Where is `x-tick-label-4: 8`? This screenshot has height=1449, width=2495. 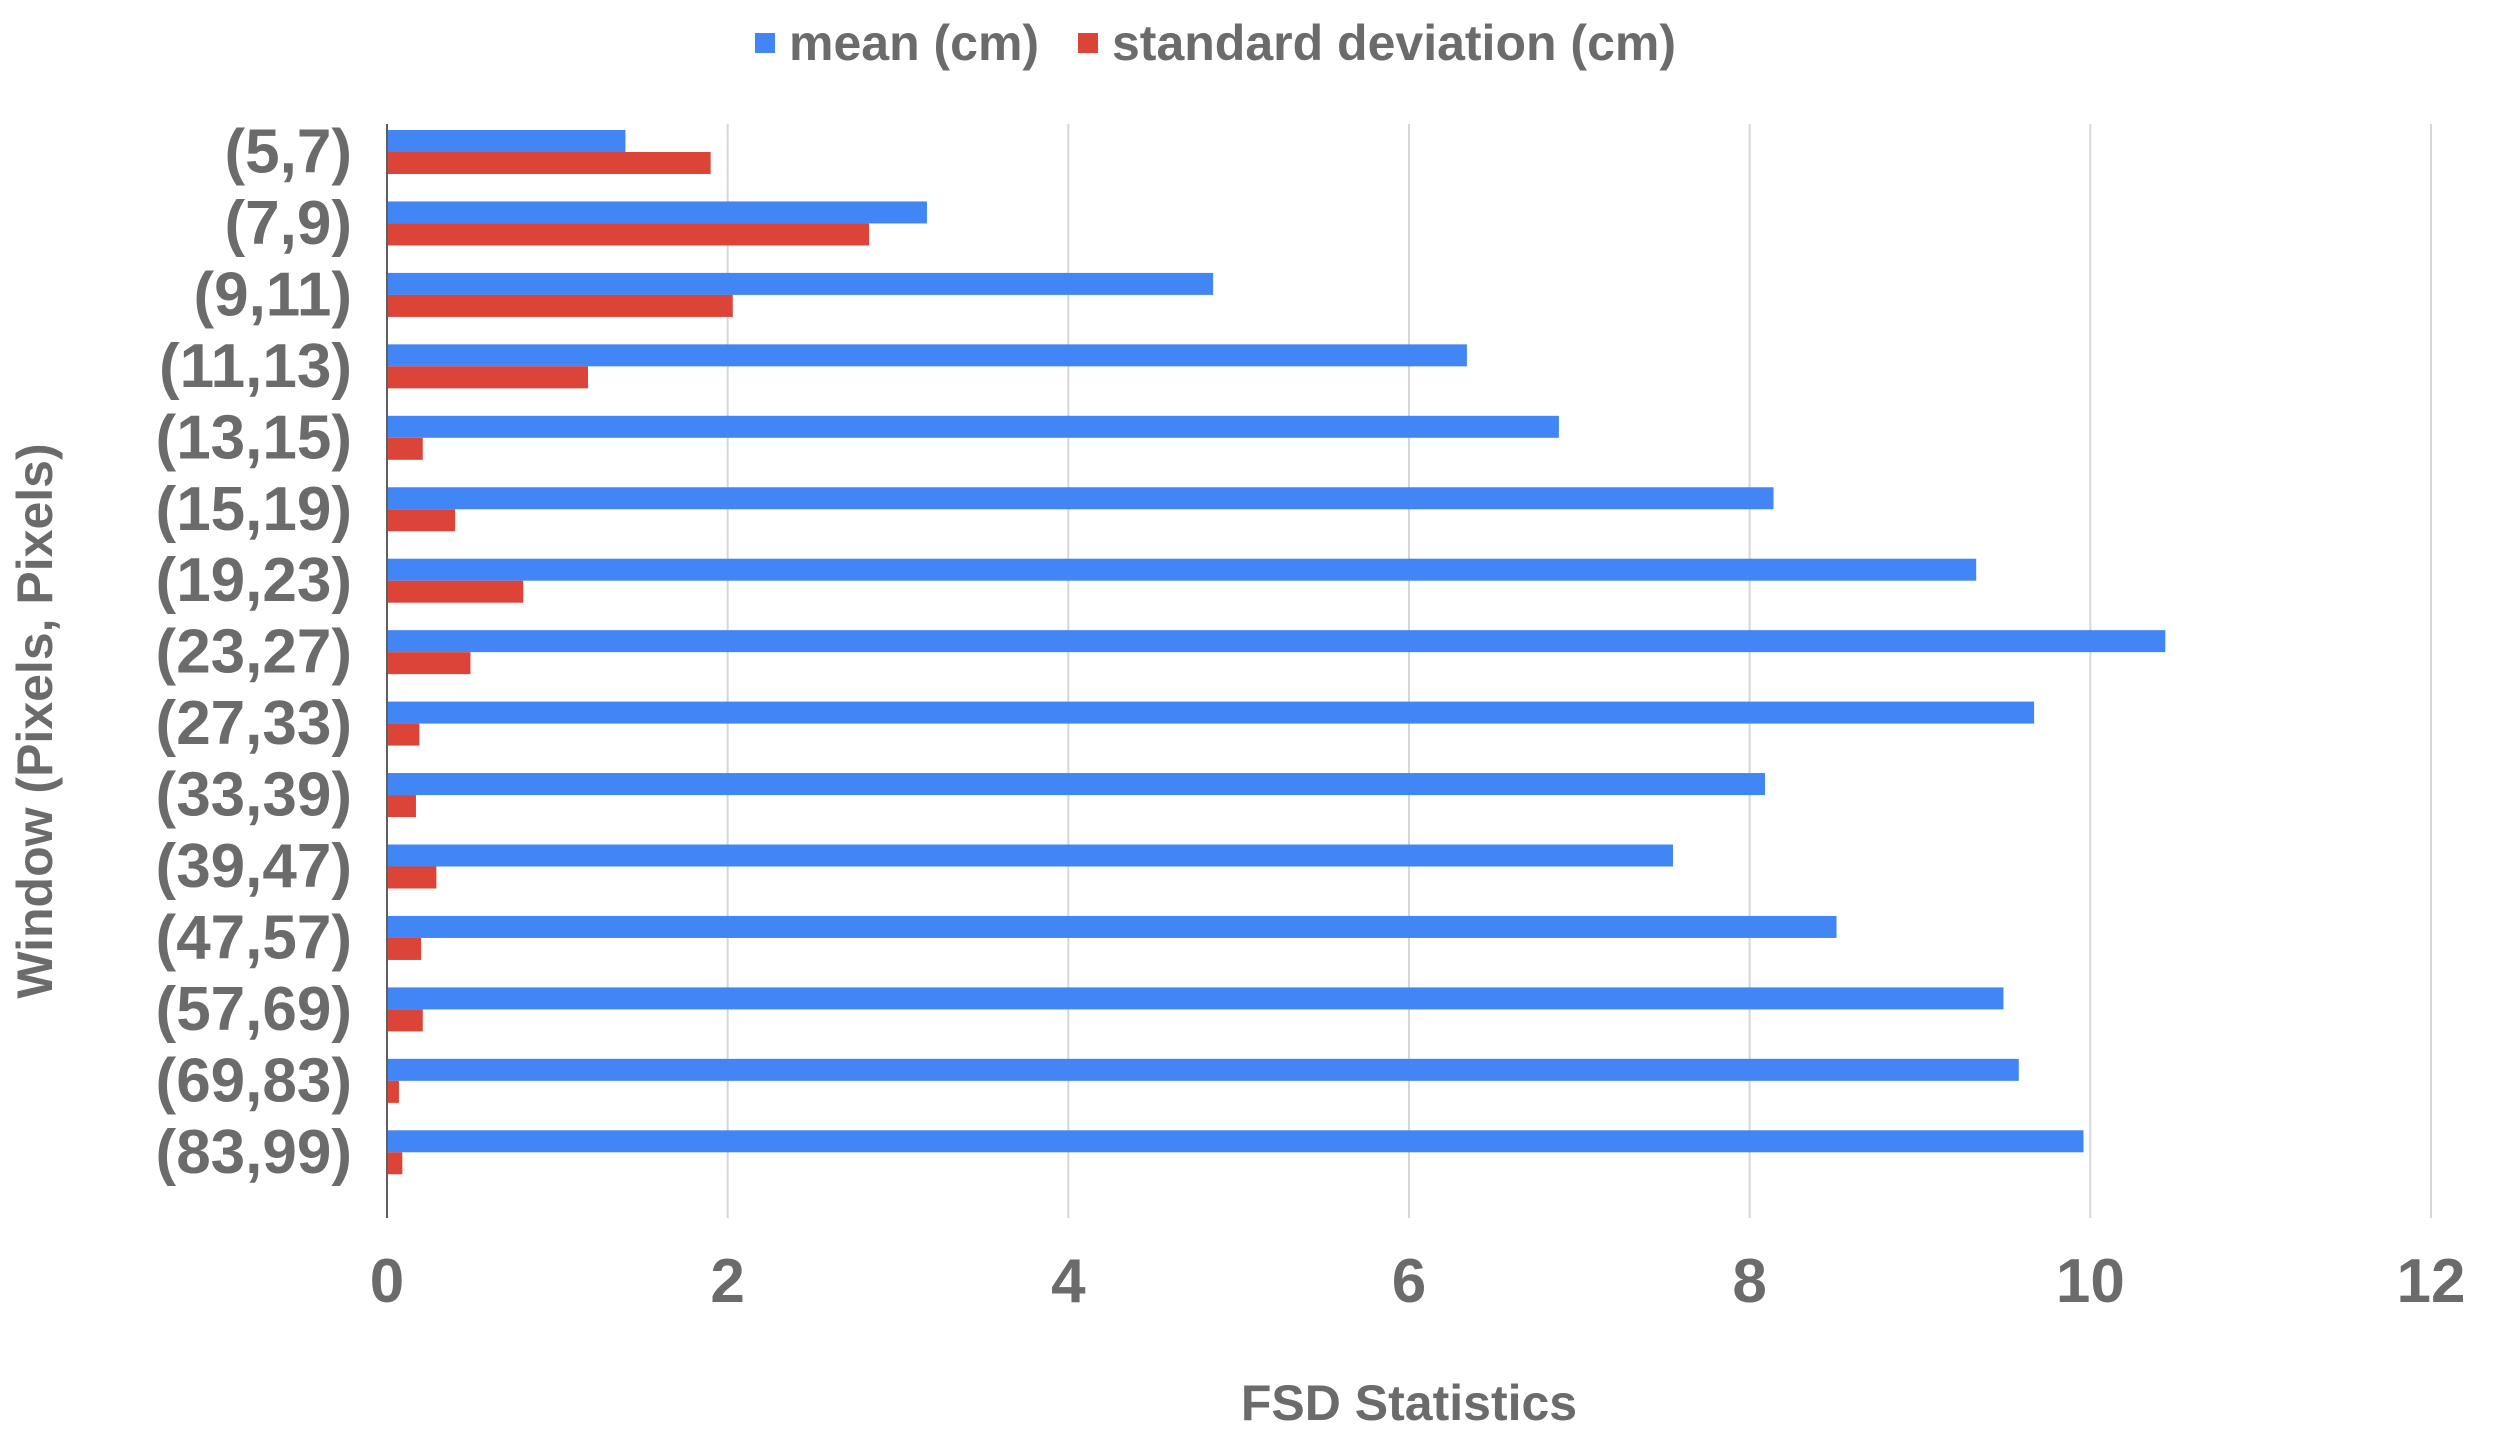 x-tick-label-4: 8 is located at coordinates (1749, 1281).